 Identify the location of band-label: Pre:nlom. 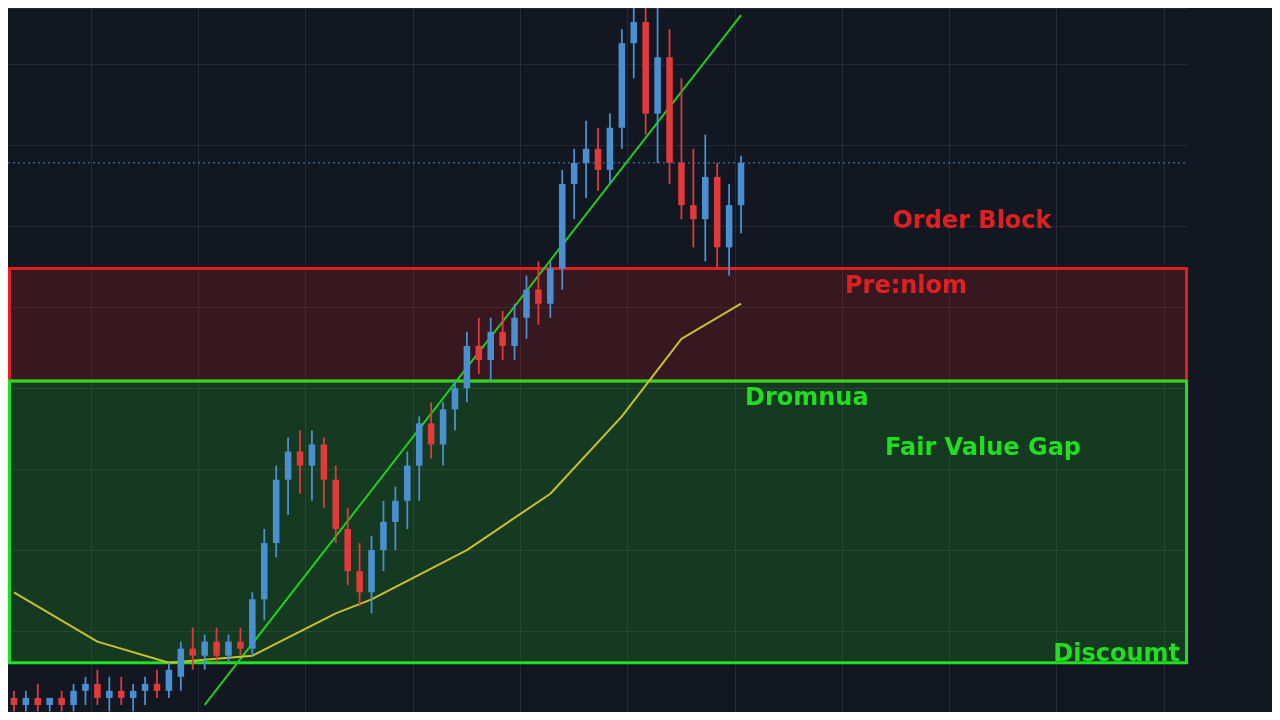
(906, 284).